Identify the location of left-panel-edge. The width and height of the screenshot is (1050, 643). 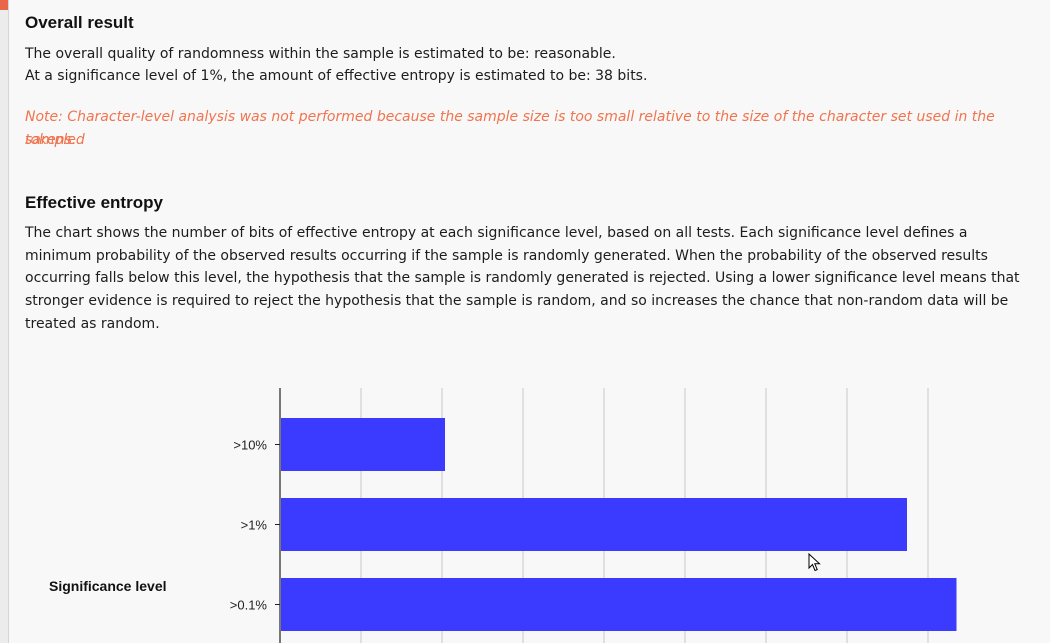
(4, 321).